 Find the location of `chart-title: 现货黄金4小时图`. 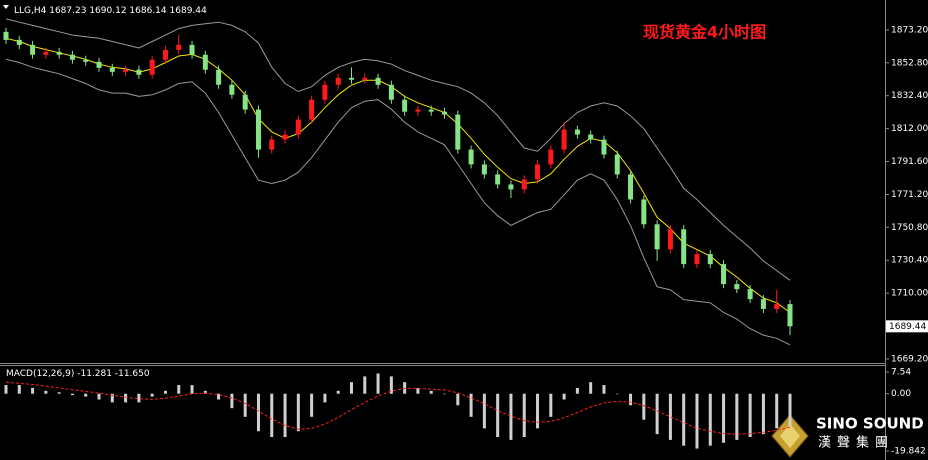

chart-title: 现货黄金4小时图 is located at coordinates (704, 32).